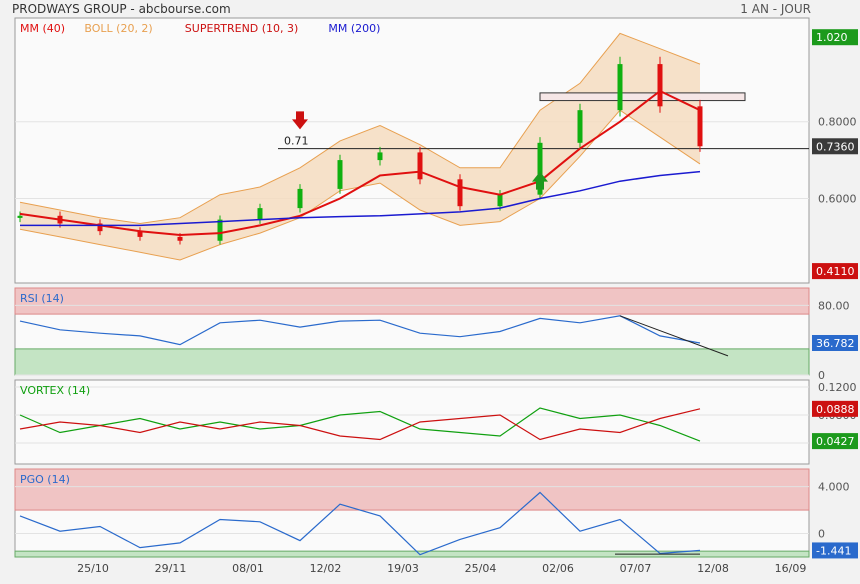  I want to click on x-tick-label: 12/02, so click(326, 568).